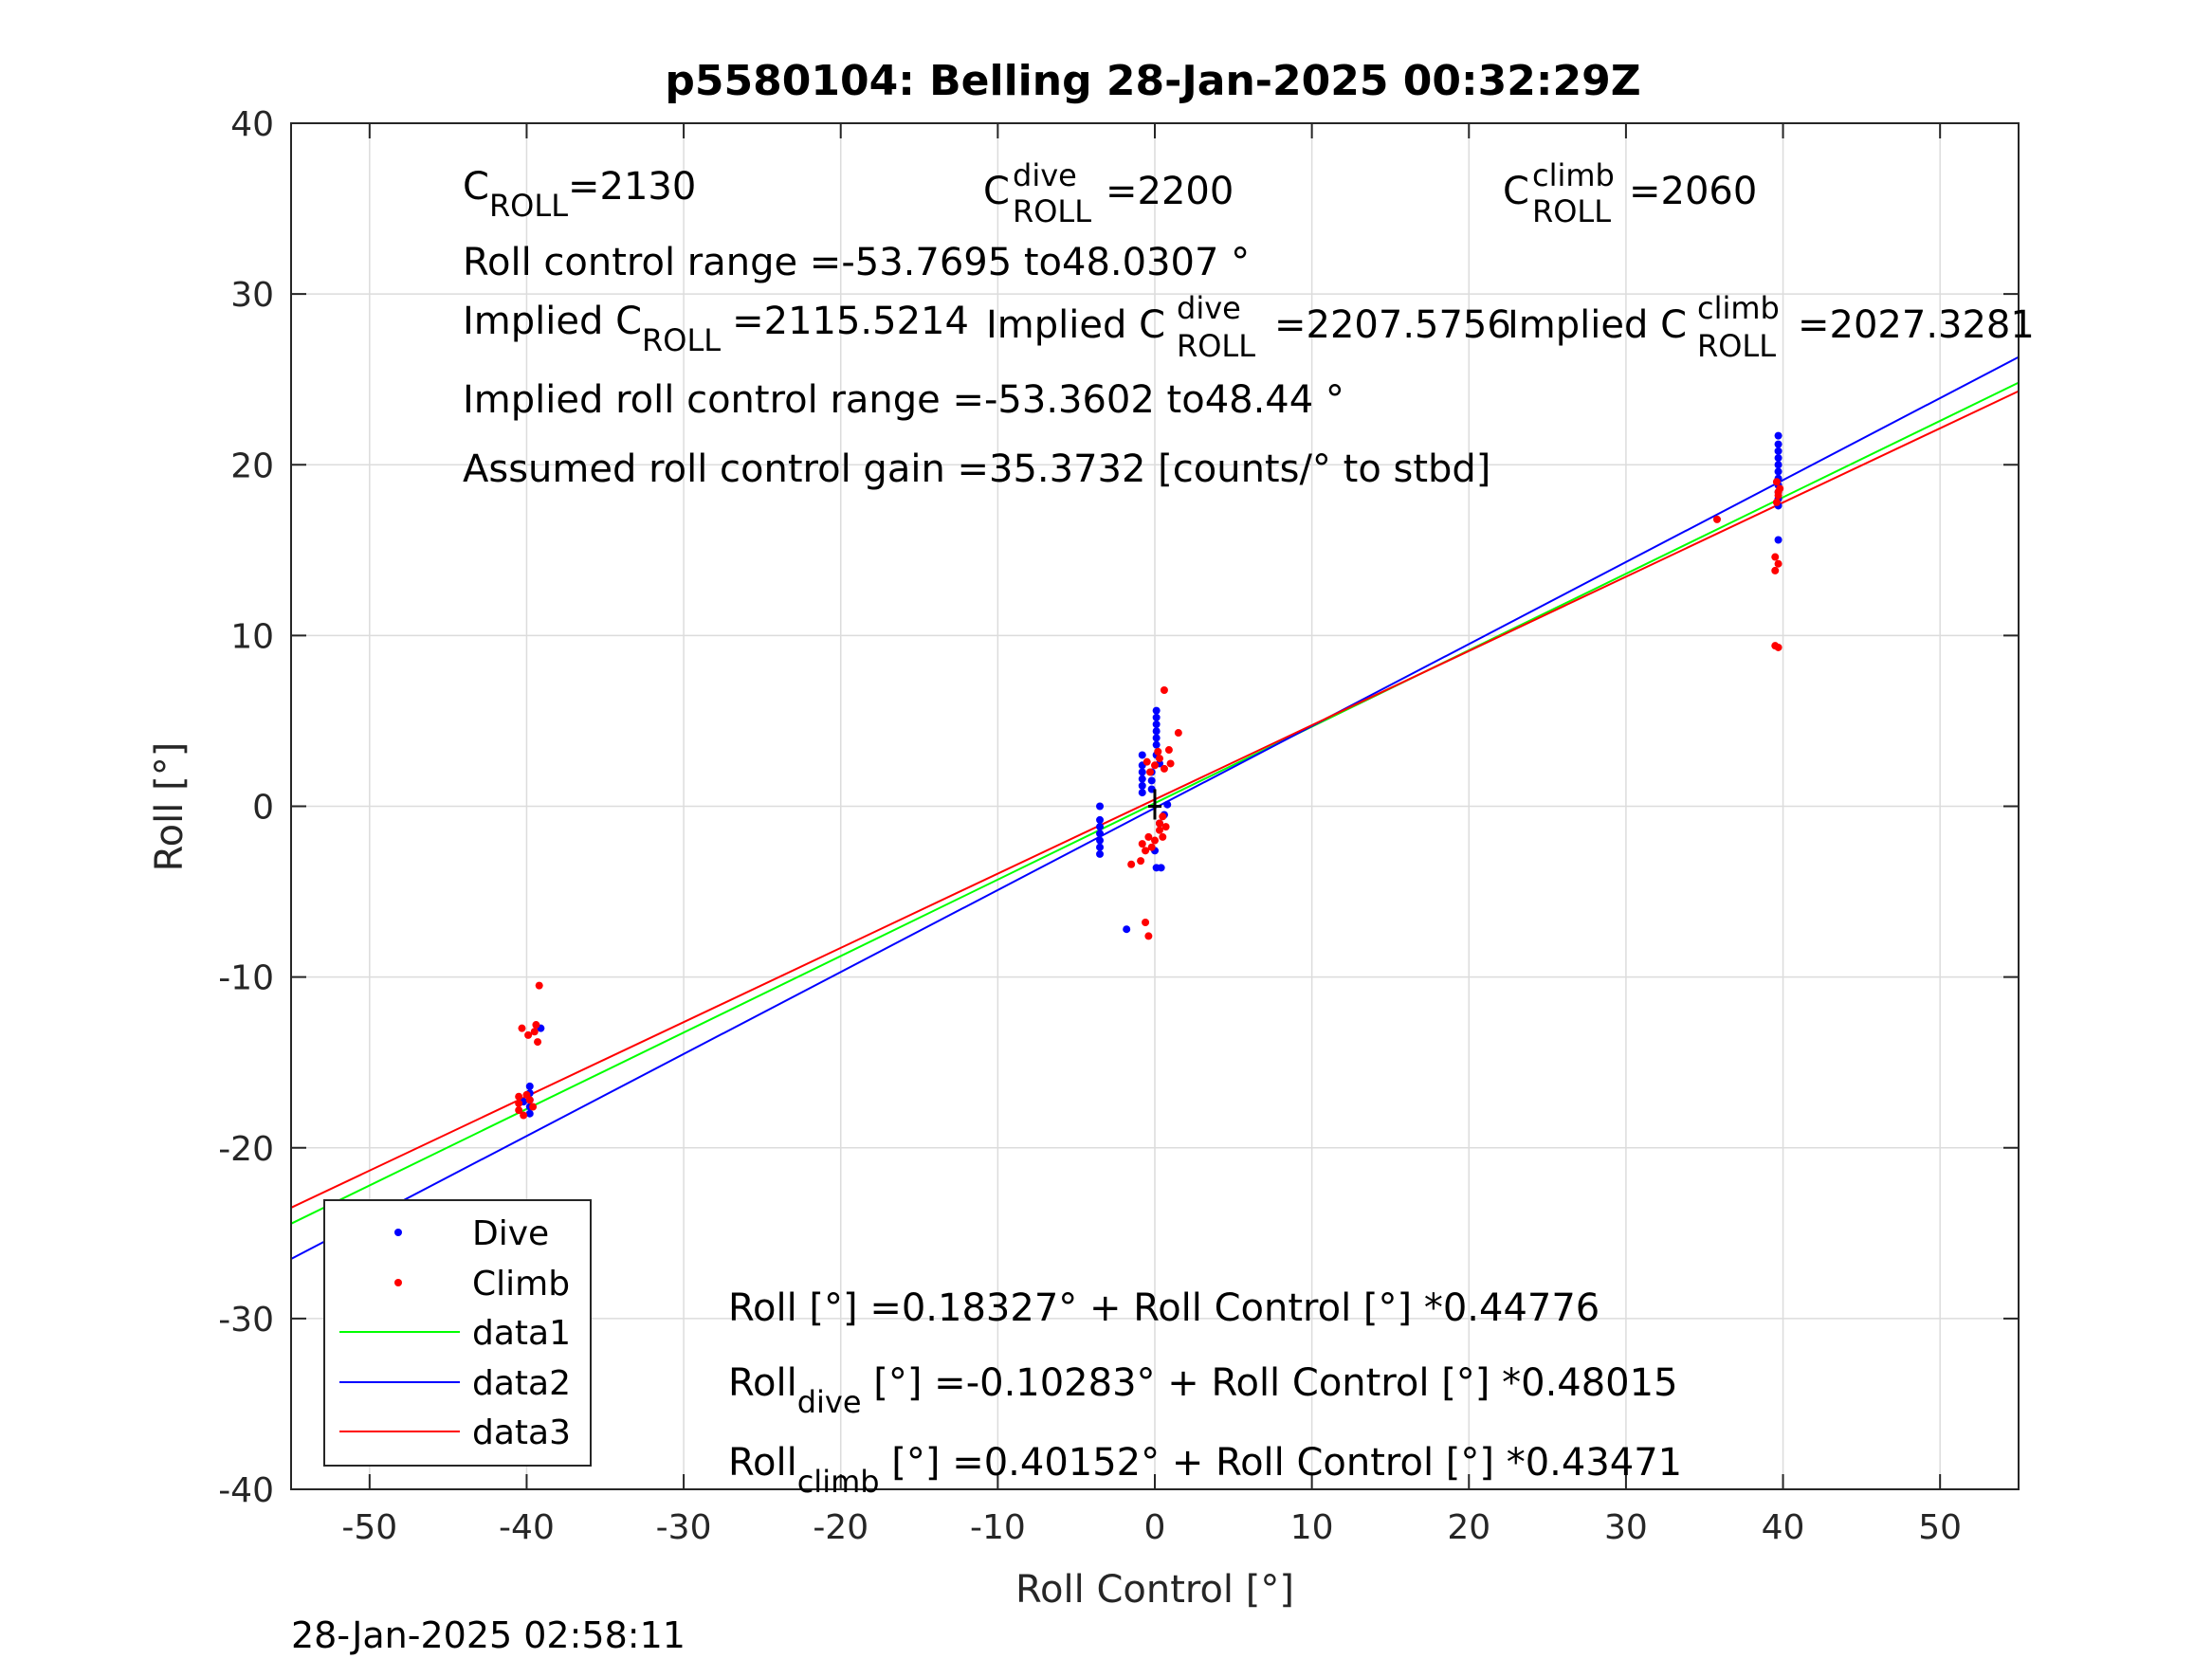  I want to click on legend-marker-dive, so click(398, 1232).